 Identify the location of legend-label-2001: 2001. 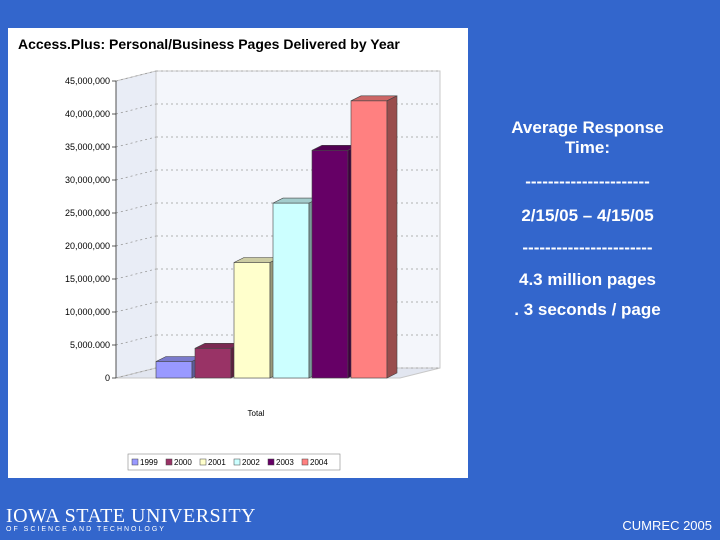
(217, 462).